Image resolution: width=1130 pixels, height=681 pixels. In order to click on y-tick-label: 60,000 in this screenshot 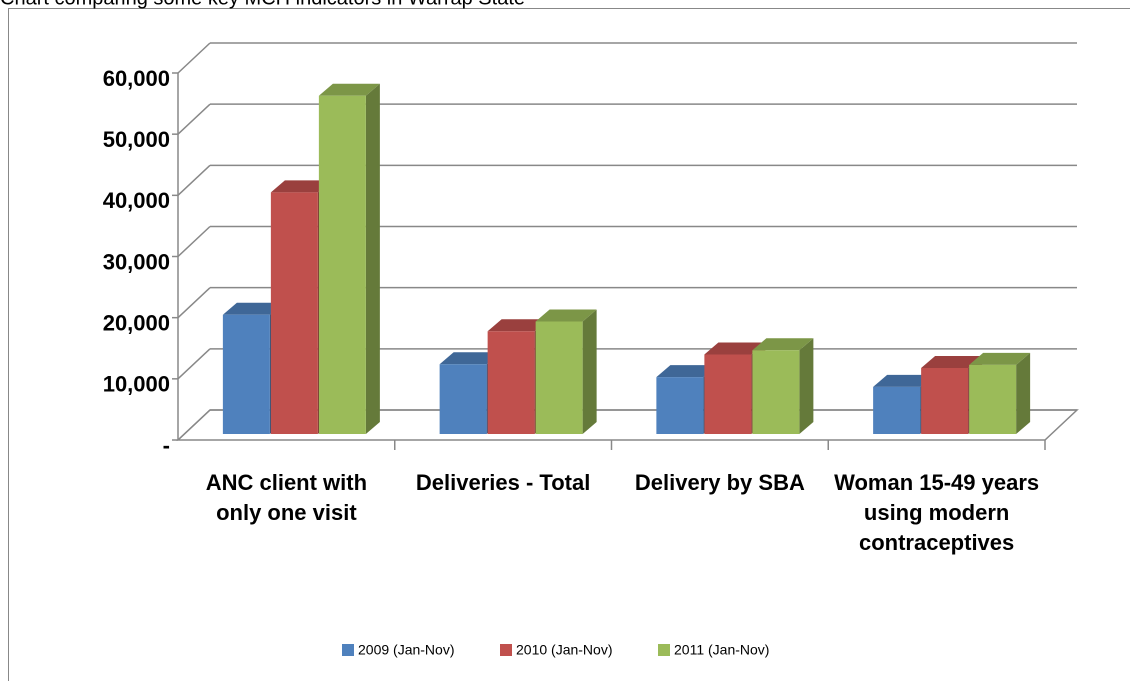, I will do `click(136, 78)`.